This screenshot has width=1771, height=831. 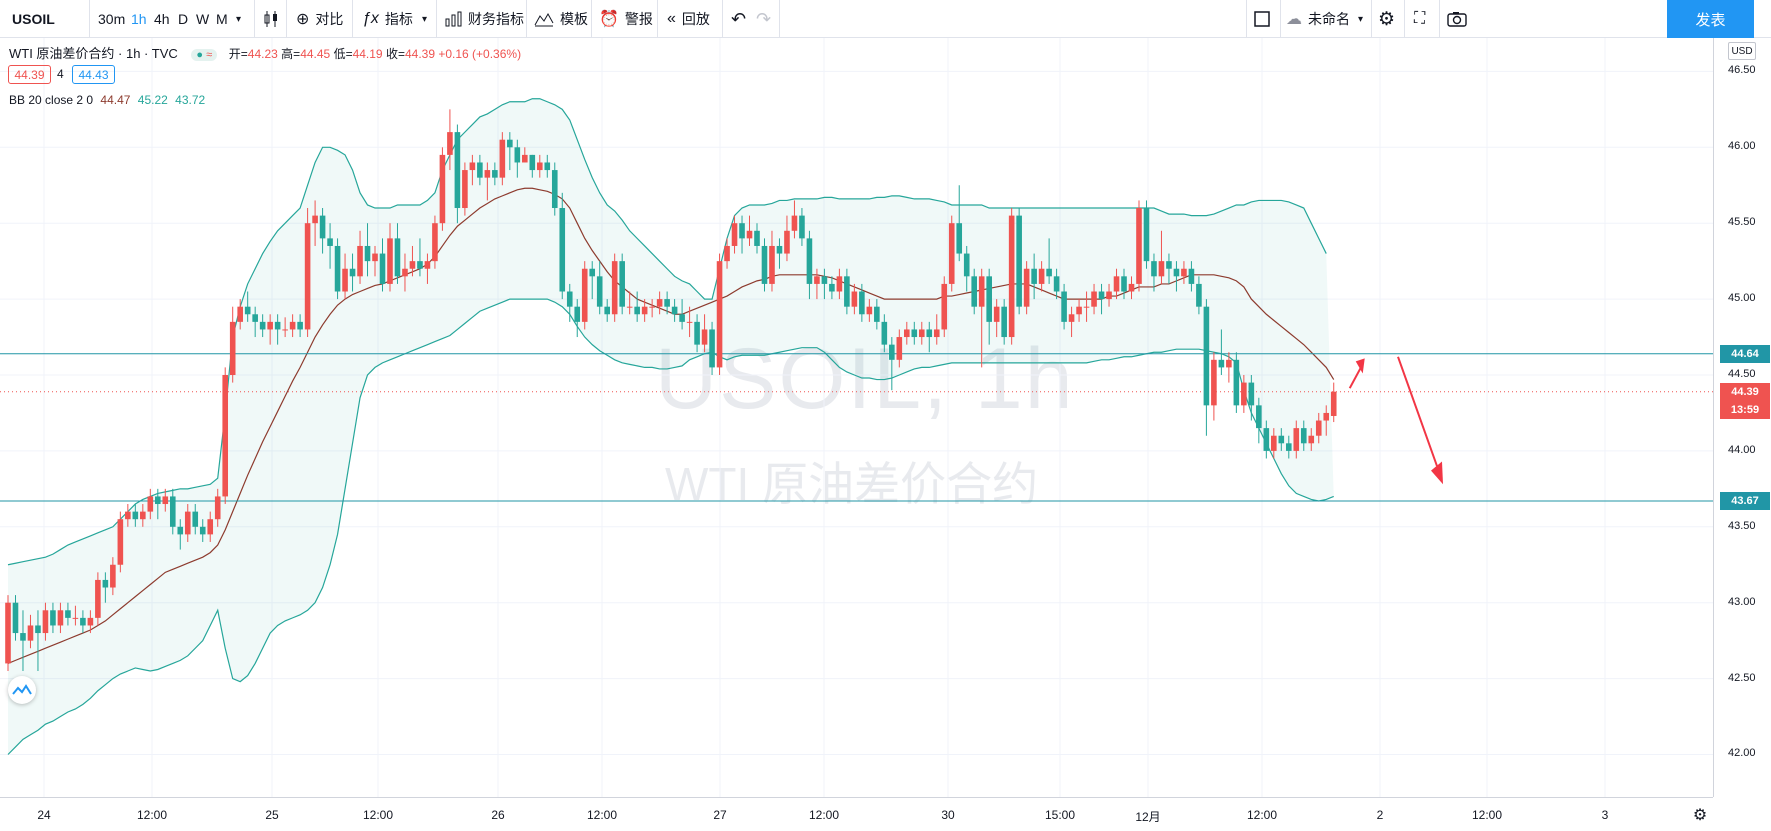 I want to click on interval-dropdown-icon: ▾, so click(x=239, y=19).